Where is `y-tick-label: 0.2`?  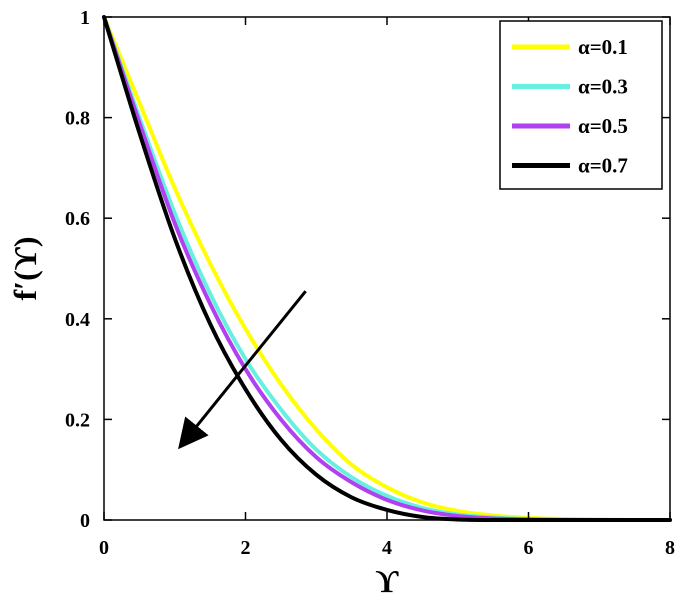 y-tick-label: 0.2 is located at coordinates (77, 420).